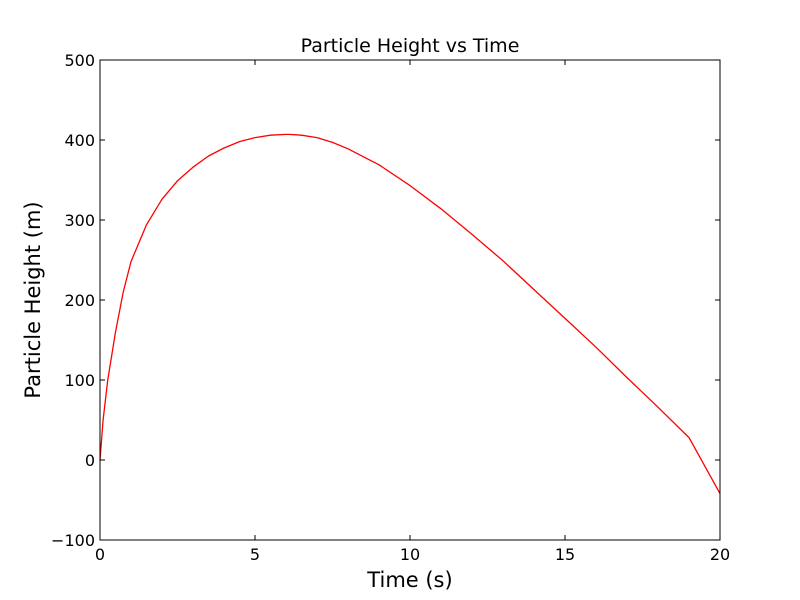 The width and height of the screenshot is (800, 600). What do you see at coordinates (73, 540) in the screenshot?
I see `y-tick-label: −100` at bounding box center [73, 540].